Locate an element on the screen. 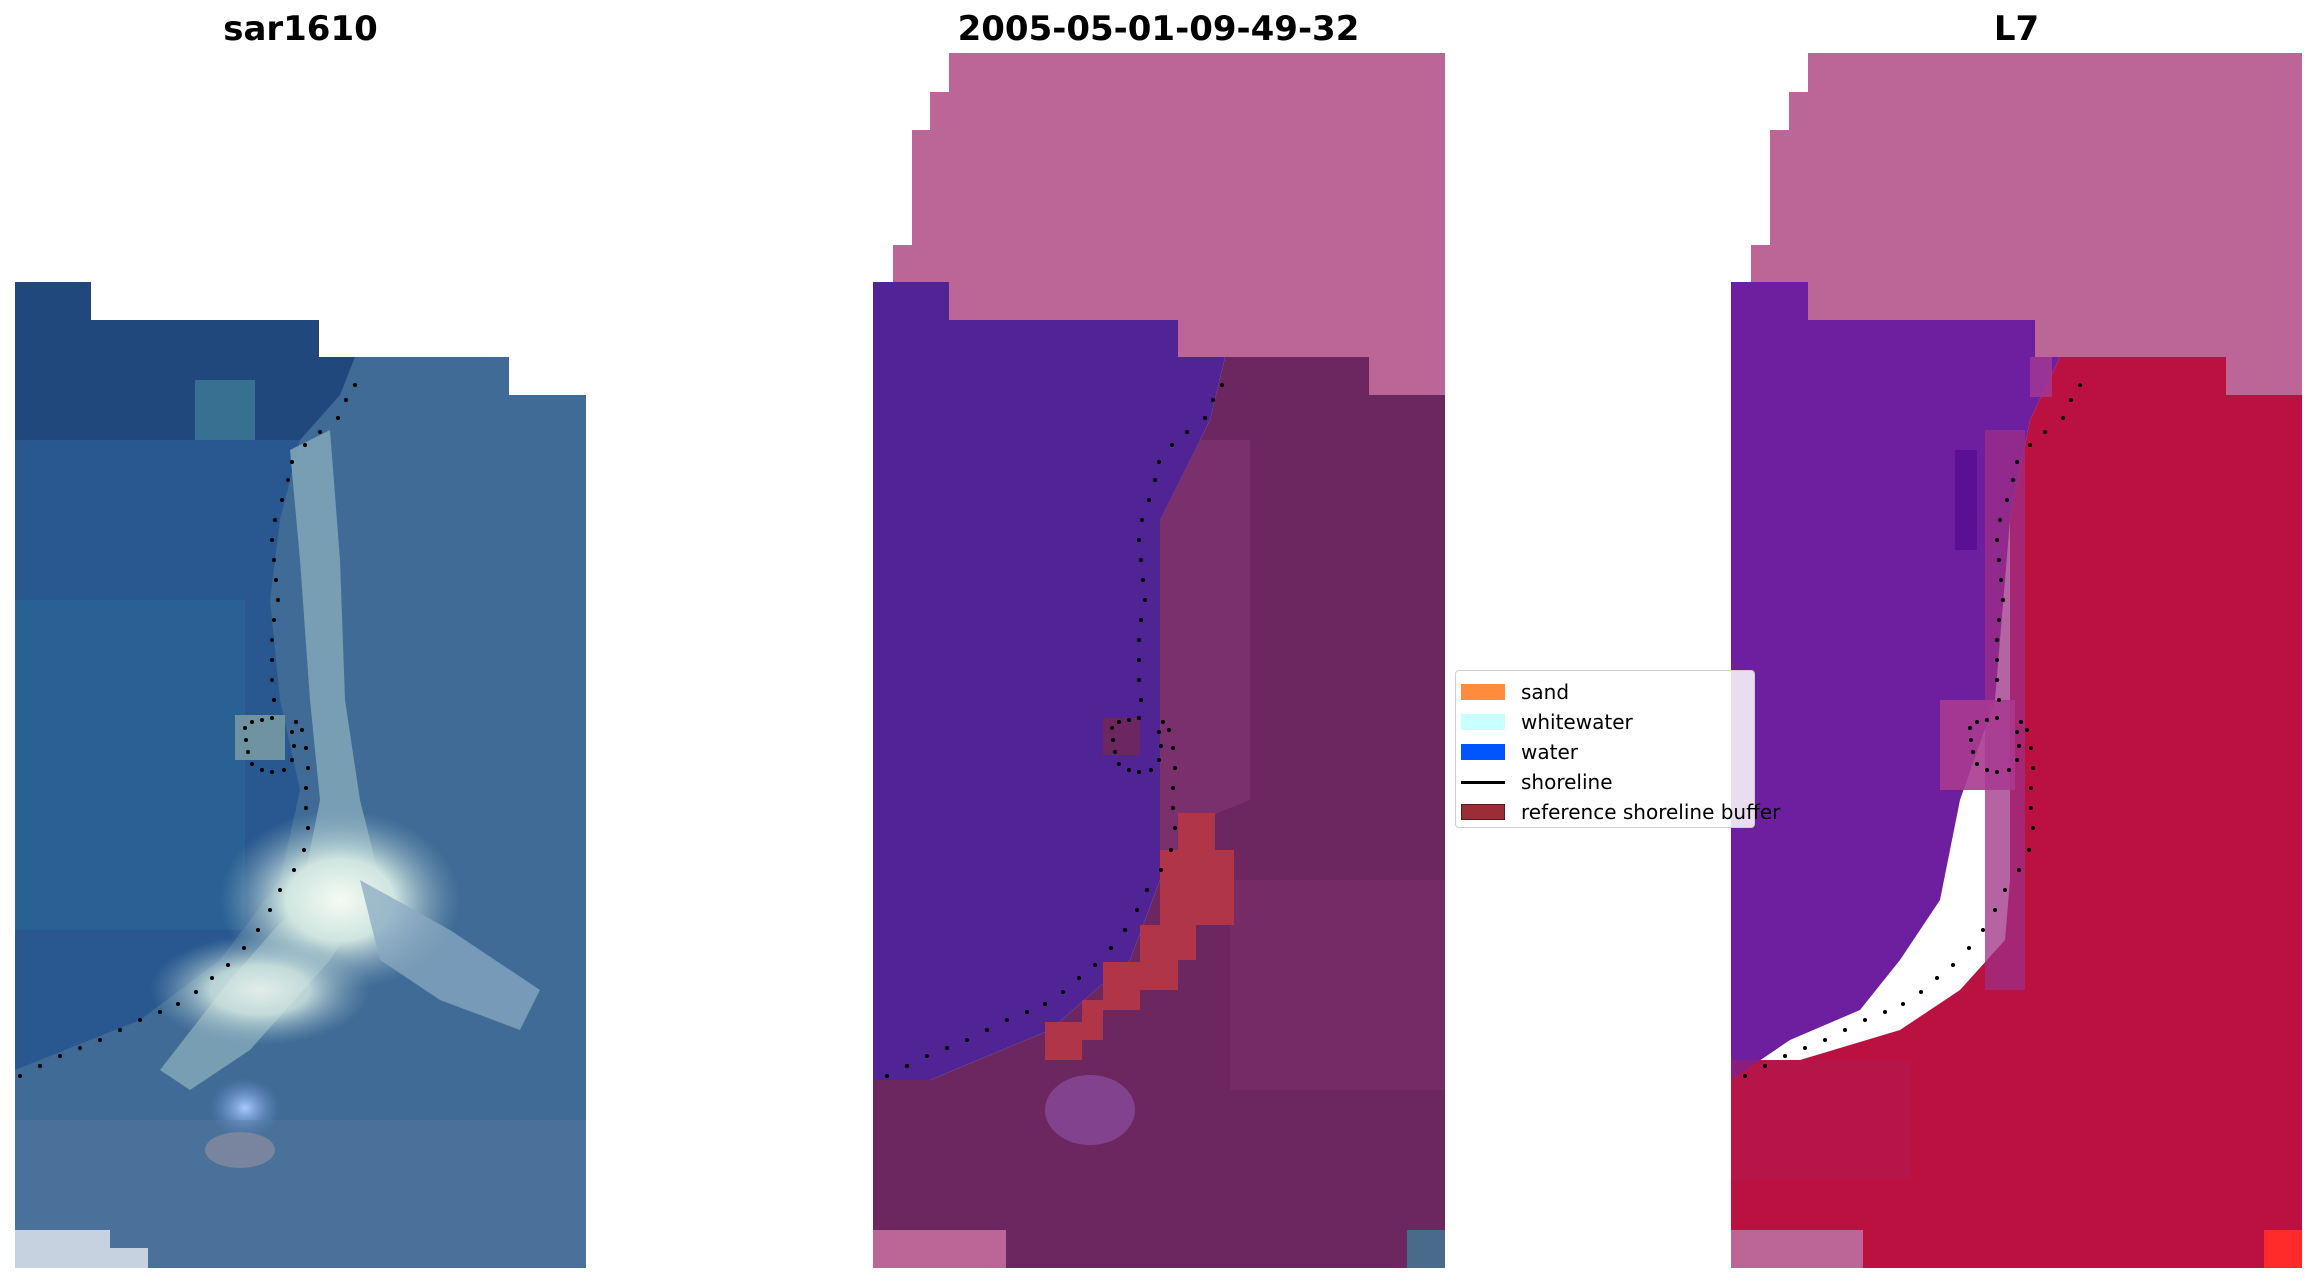 The width and height of the screenshot is (2314, 1283). index-dark-water-strip is located at coordinates (1966, 500).